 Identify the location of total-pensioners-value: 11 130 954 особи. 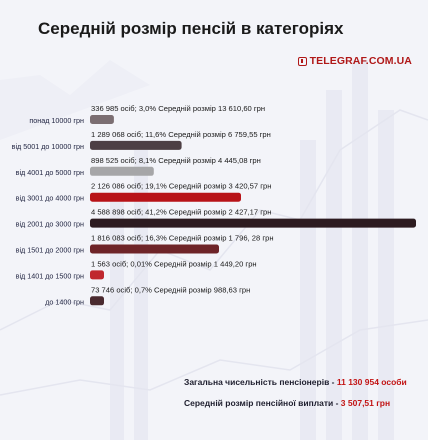
(371, 382).